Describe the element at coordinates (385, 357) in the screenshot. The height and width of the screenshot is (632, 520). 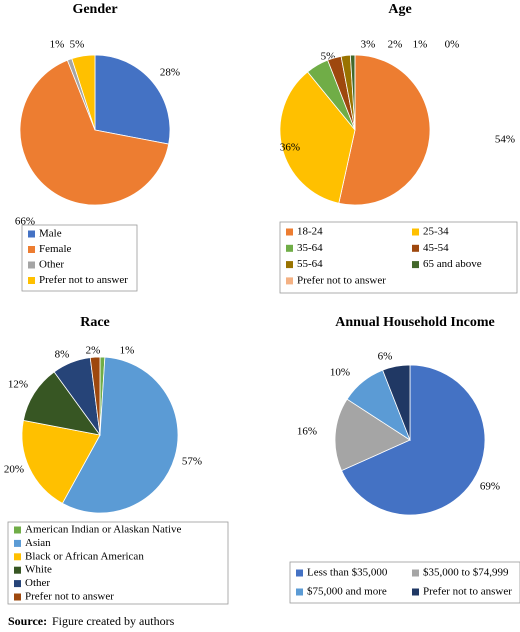
I see `data-label: 6%` at that location.